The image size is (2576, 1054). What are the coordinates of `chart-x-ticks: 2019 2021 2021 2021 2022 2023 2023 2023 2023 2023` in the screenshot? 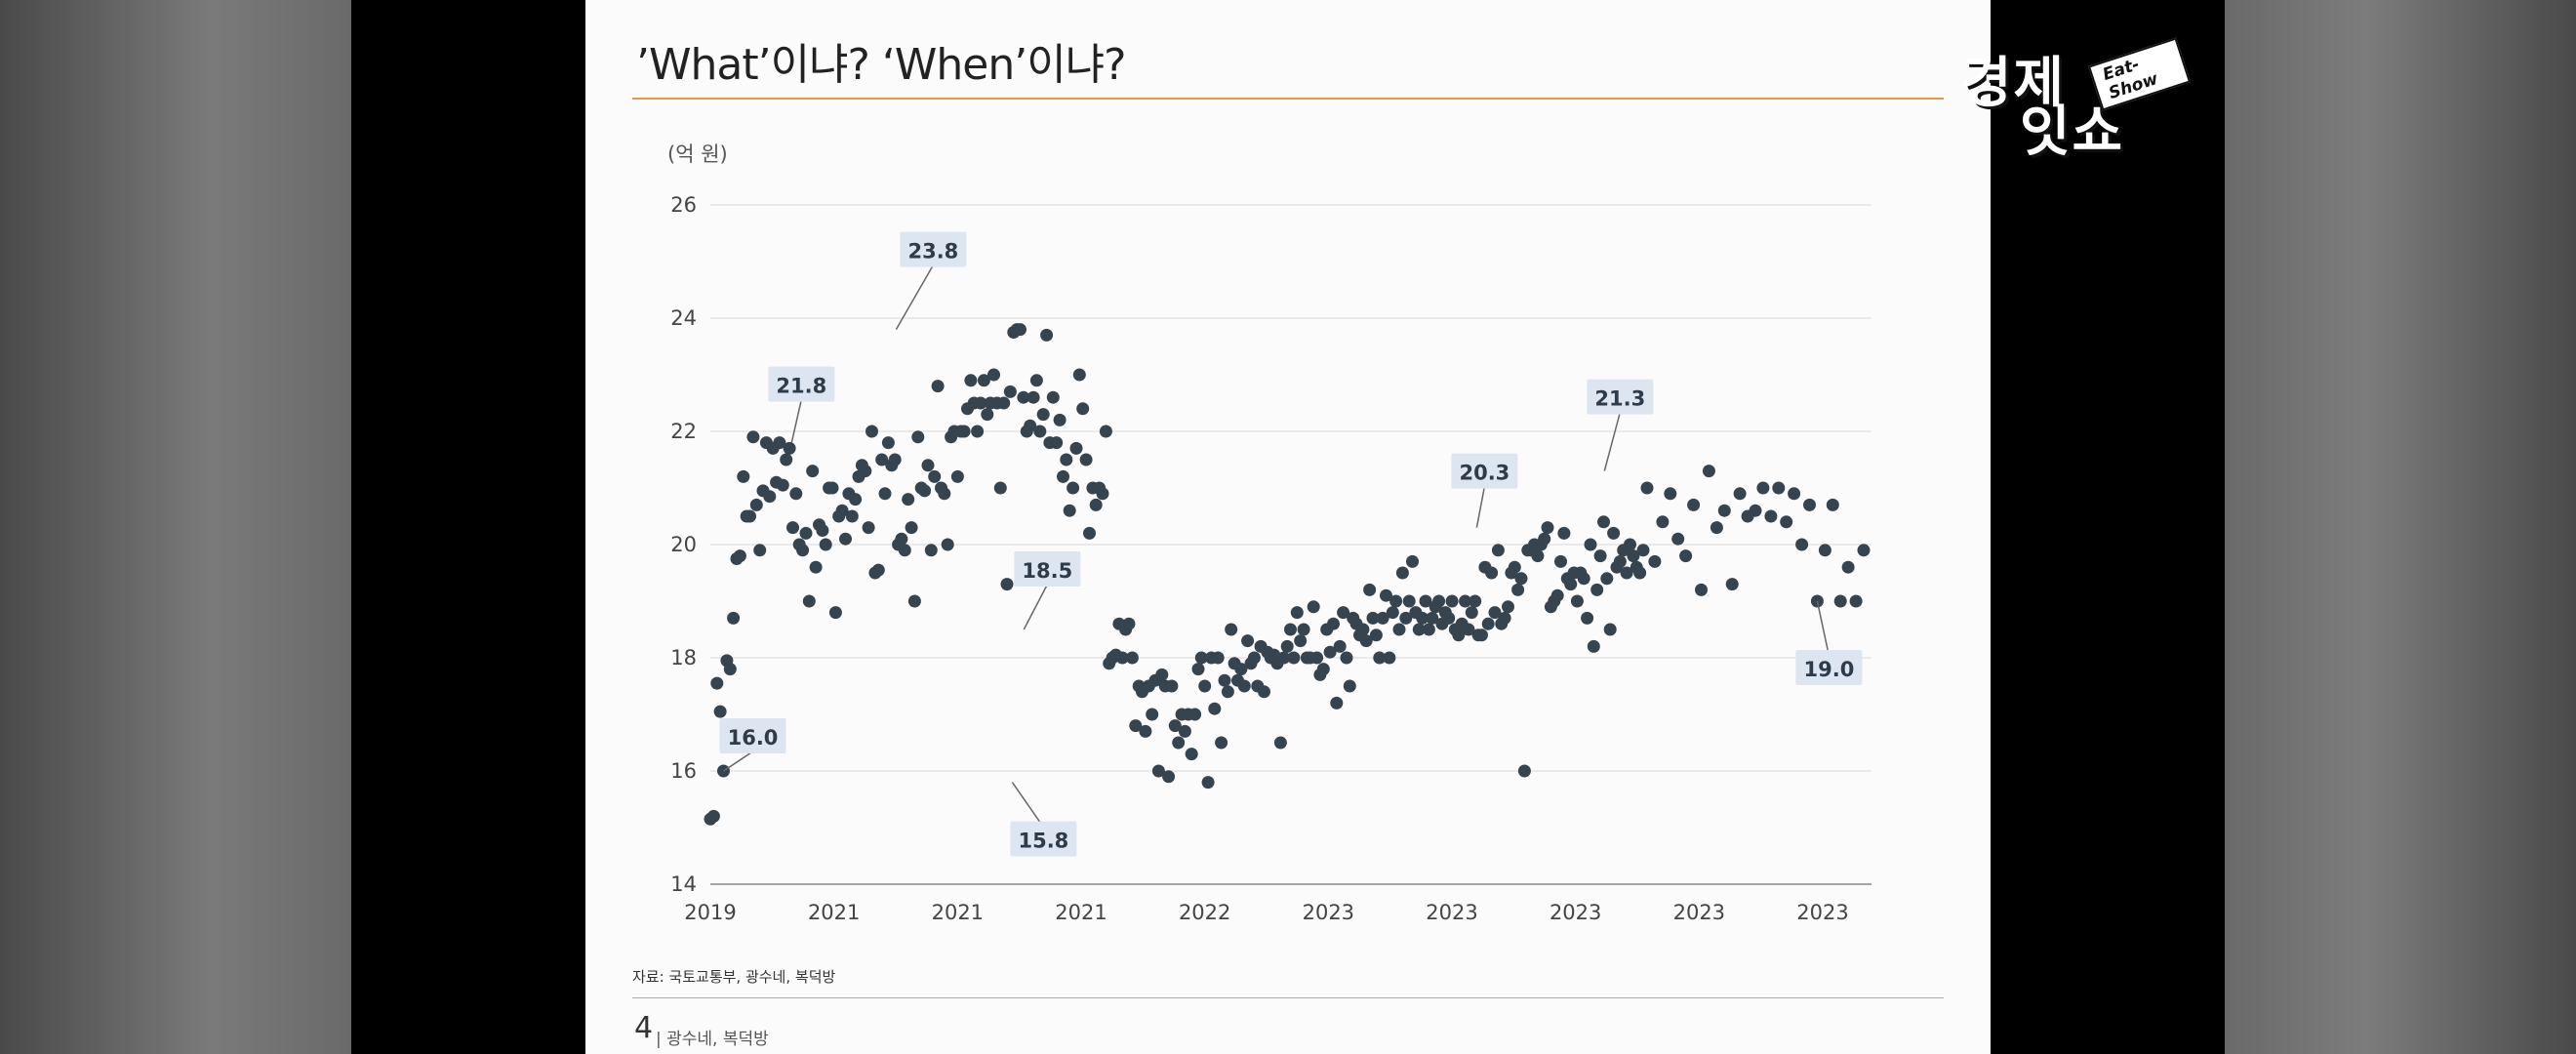 It's located at (1266, 912).